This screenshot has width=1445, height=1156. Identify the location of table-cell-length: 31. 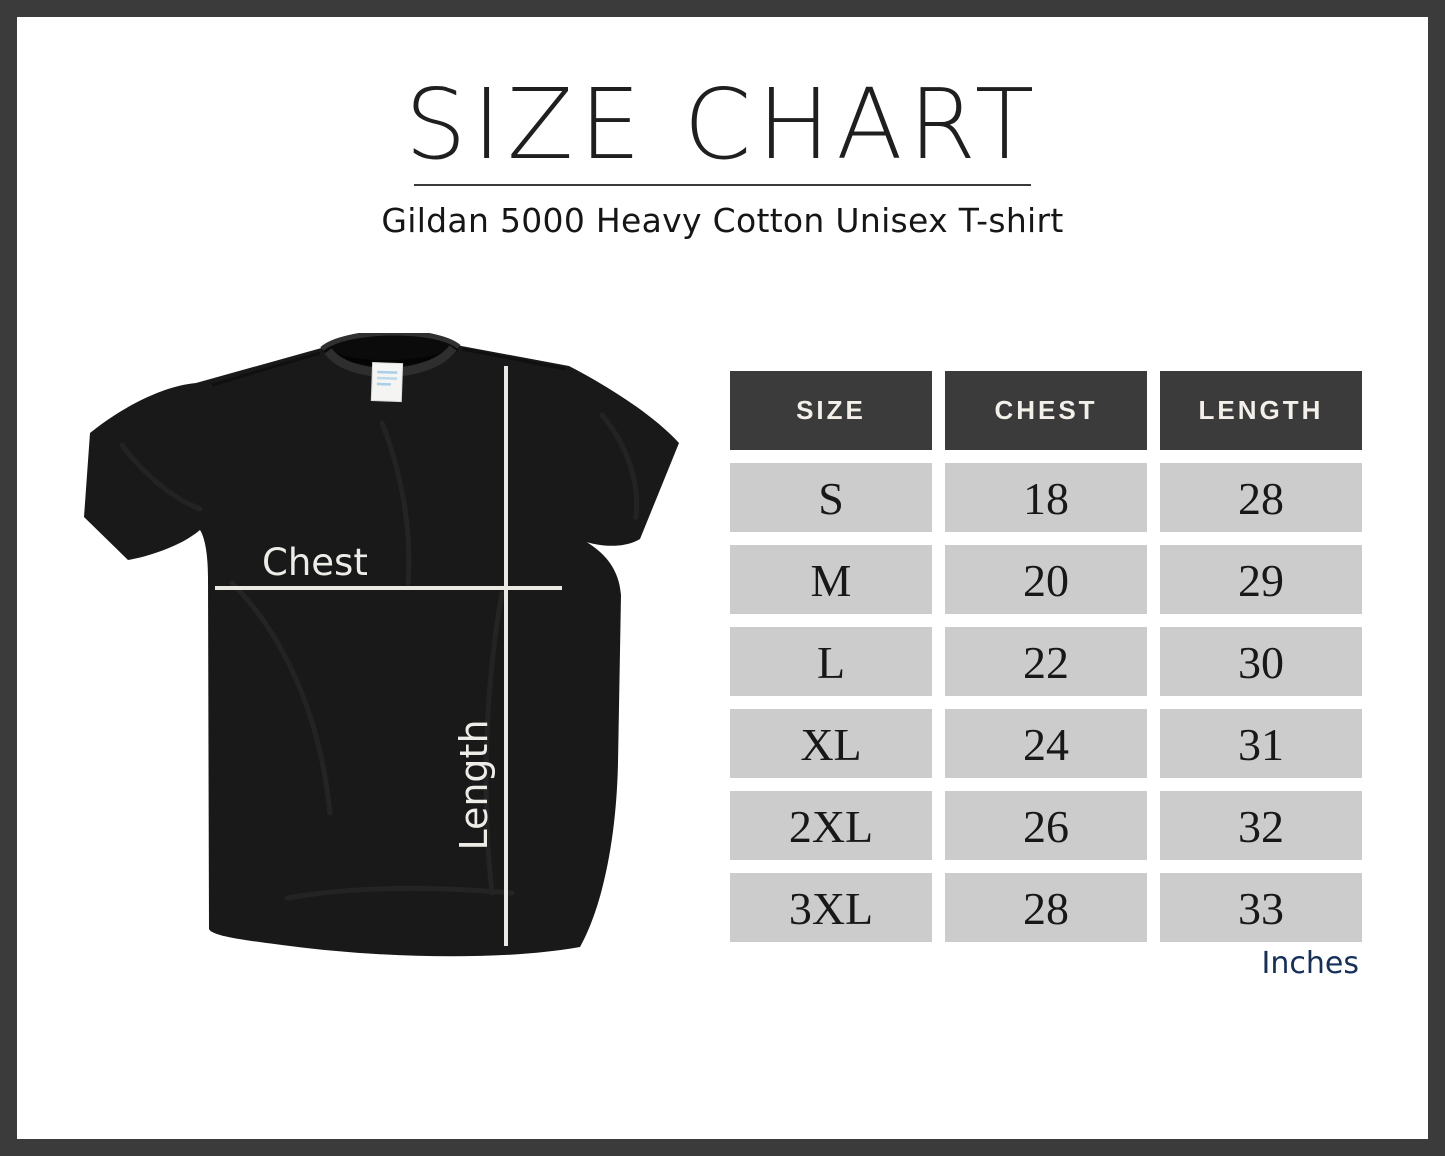
(1261, 743).